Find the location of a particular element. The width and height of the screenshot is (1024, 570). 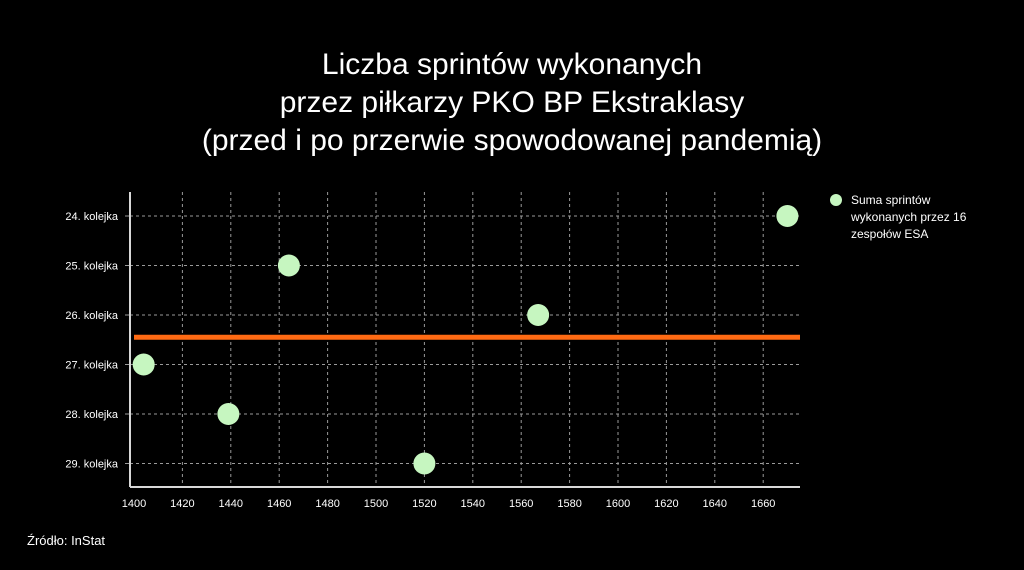

y-tick-label: 29. kolejka is located at coordinates (91, 465).